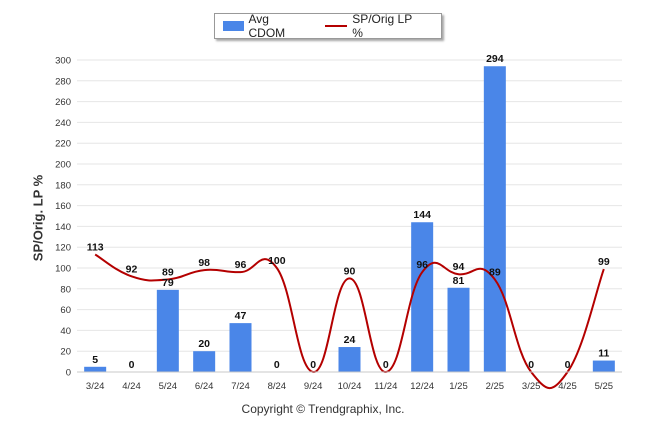 This screenshot has width=646, height=434. What do you see at coordinates (422, 386) in the screenshot?
I see `x-tick-label: 12/24` at bounding box center [422, 386].